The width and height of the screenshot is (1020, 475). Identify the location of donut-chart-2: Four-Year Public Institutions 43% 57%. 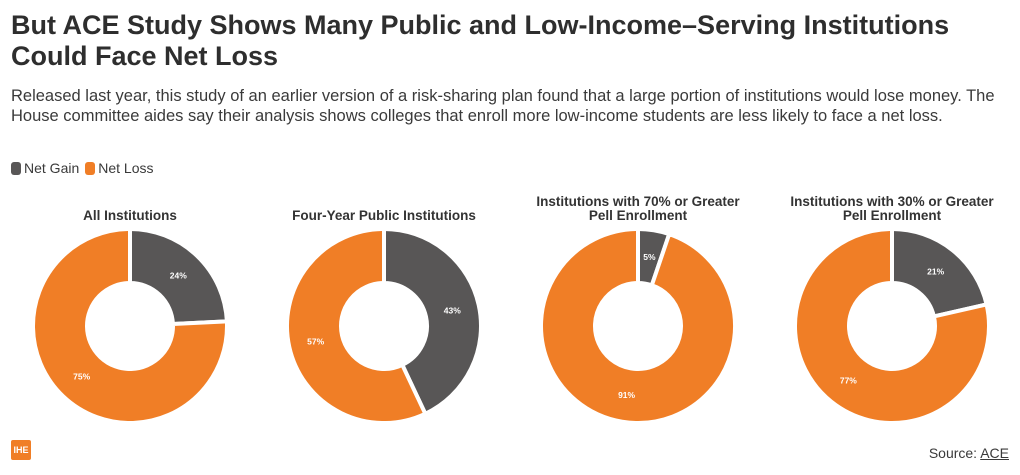
(384, 316).